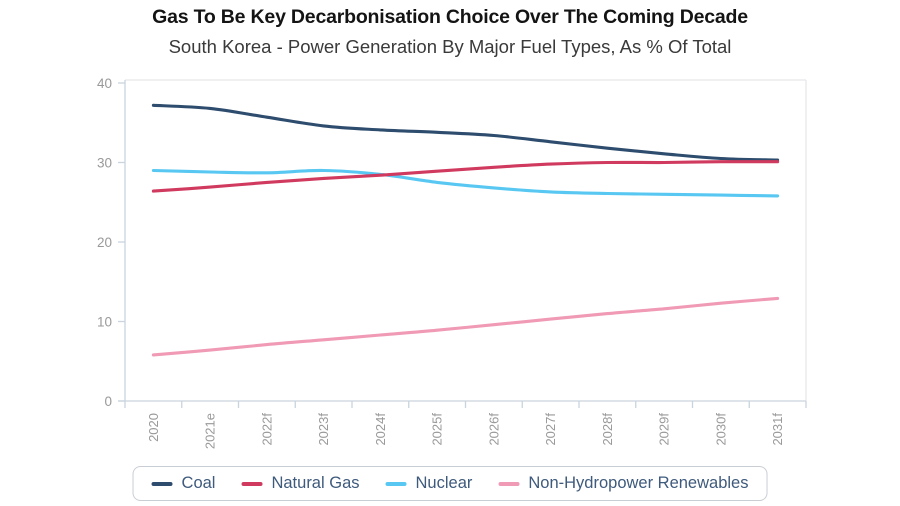  I want to click on series-line-coal, so click(465, 132).